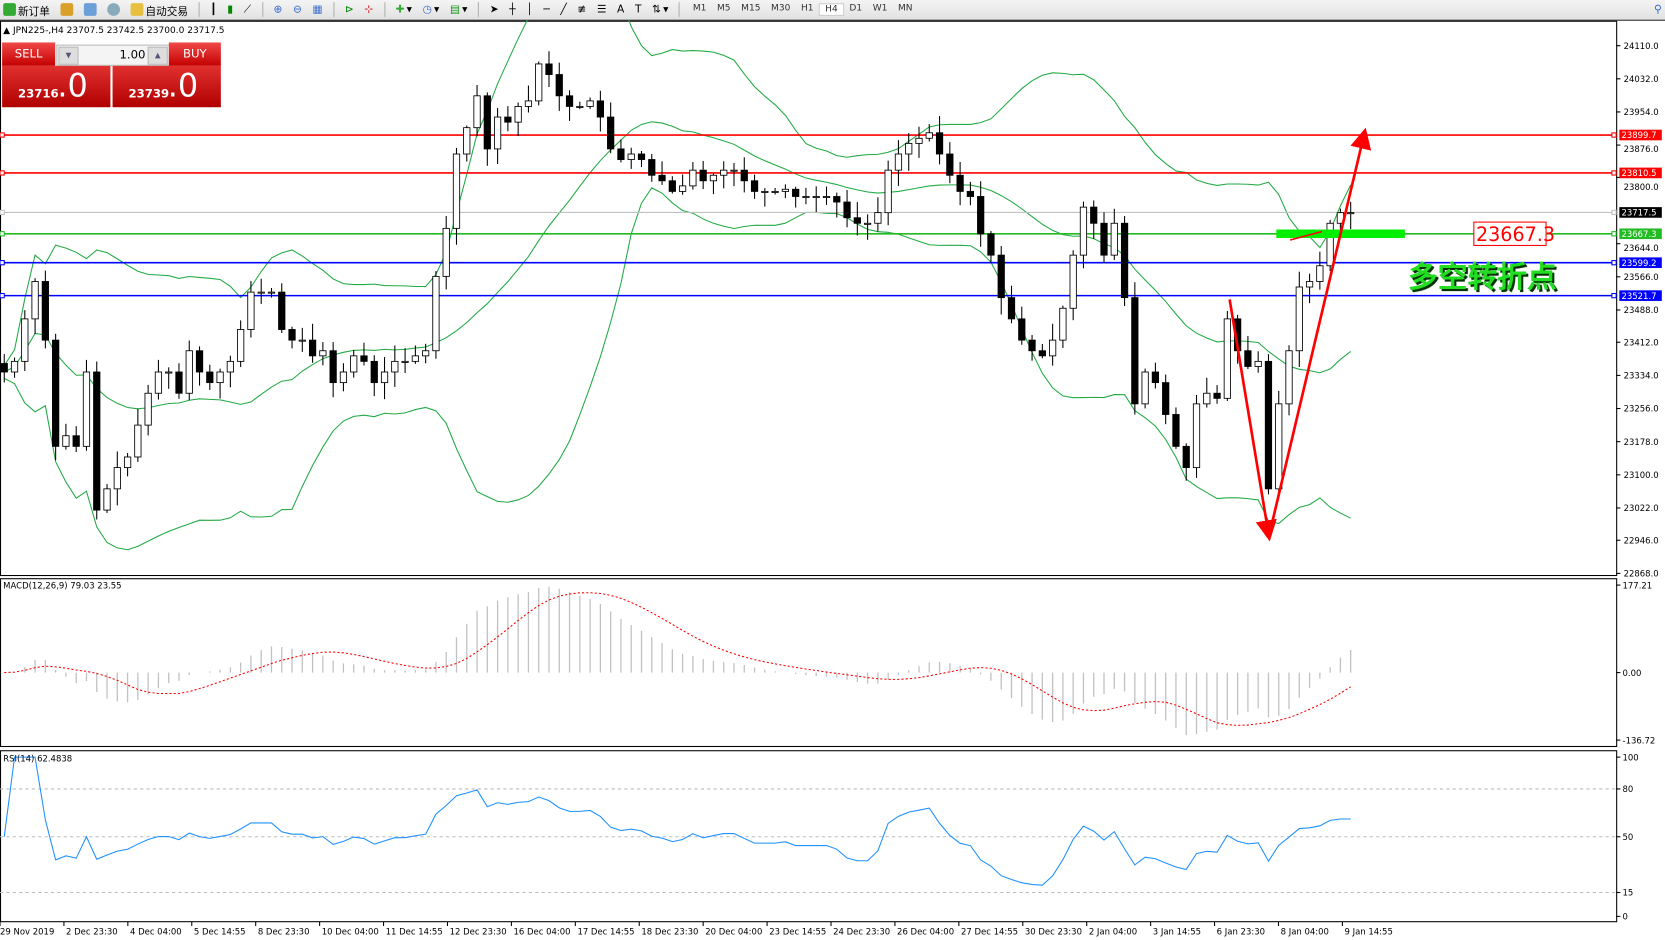 The height and width of the screenshot is (940, 1665). What do you see at coordinates (68, 55) in the screenshot?
I see `lot-decrease-button: ▼` at bounding box center [68, 55].